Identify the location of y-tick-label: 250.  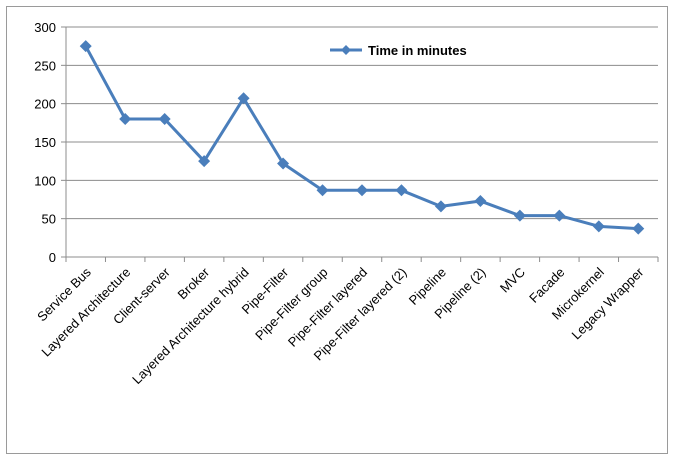
(45, 65).